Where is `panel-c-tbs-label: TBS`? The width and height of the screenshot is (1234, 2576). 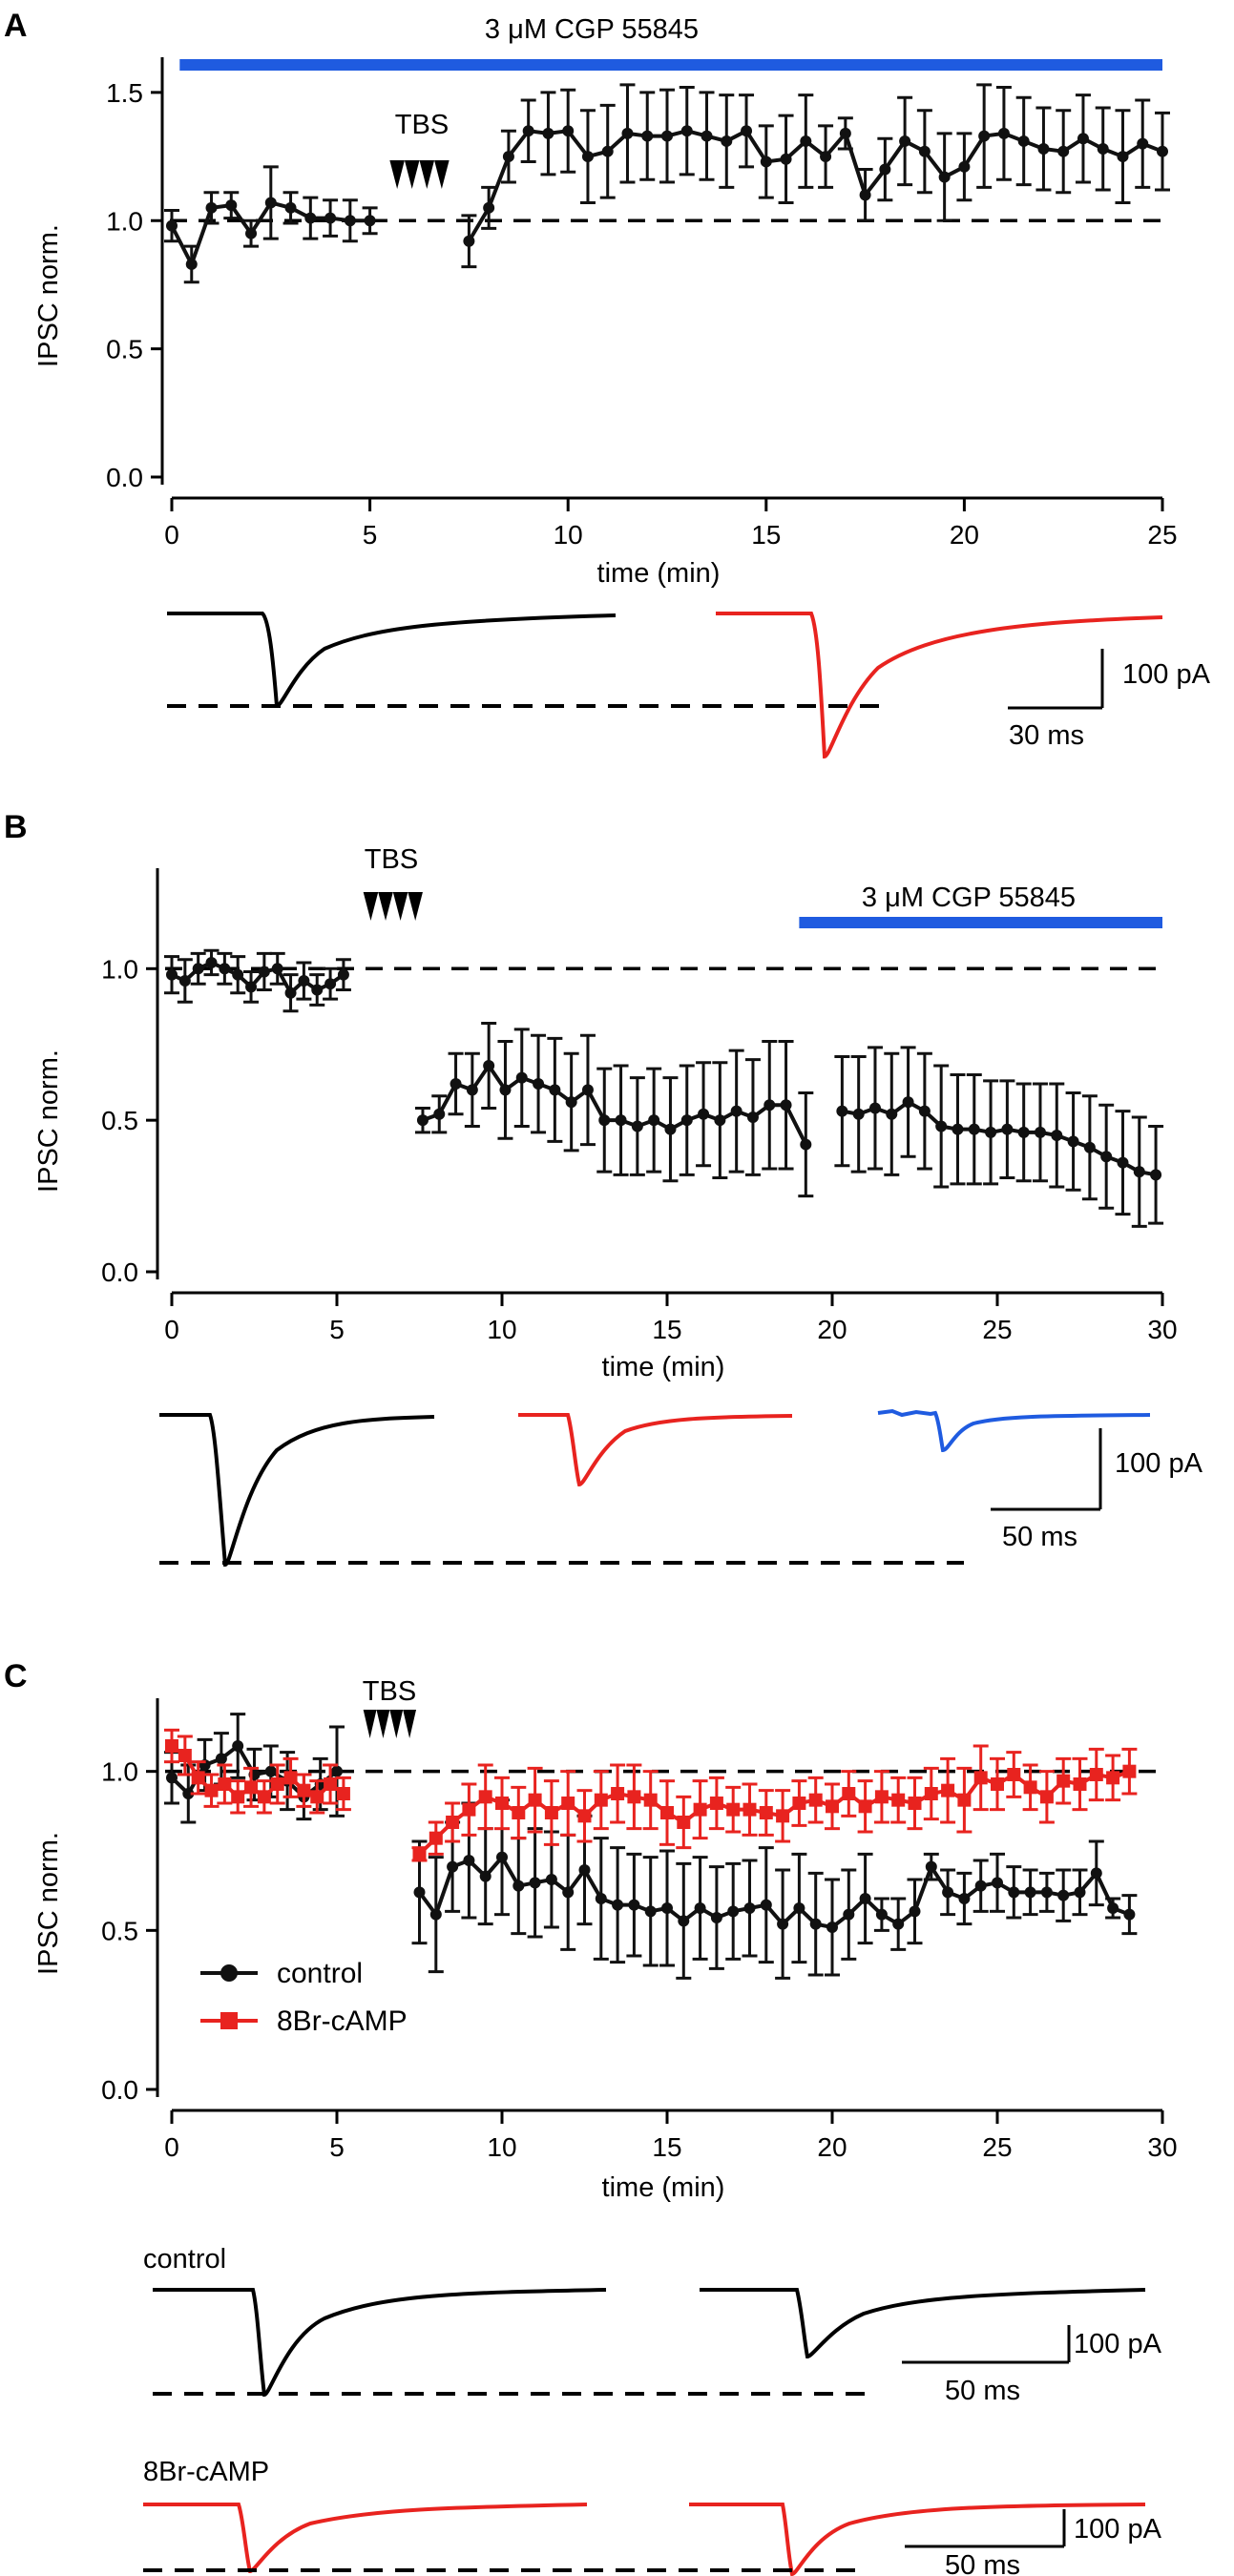 panel-c-tbs-label: TBS is located at coordinates (389, 1691).